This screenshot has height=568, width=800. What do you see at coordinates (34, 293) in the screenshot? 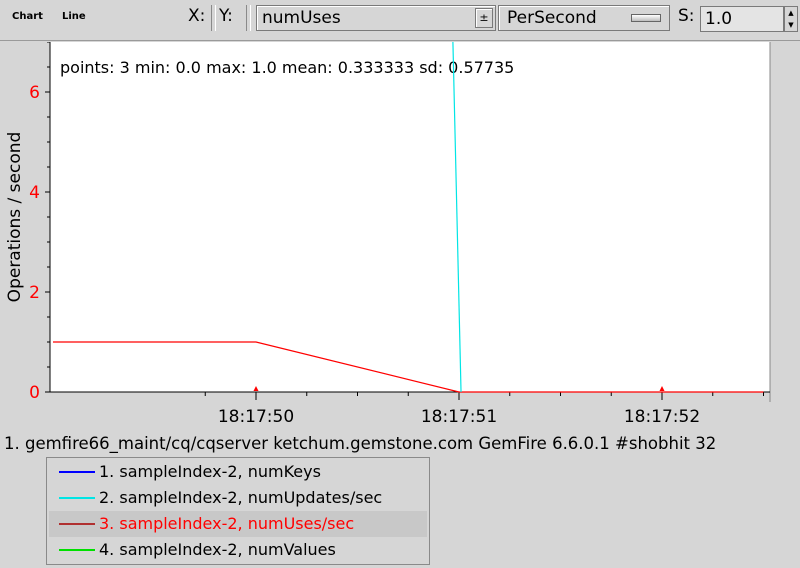
I see `y-tick-label: 2` at bounding box center [34, 293].